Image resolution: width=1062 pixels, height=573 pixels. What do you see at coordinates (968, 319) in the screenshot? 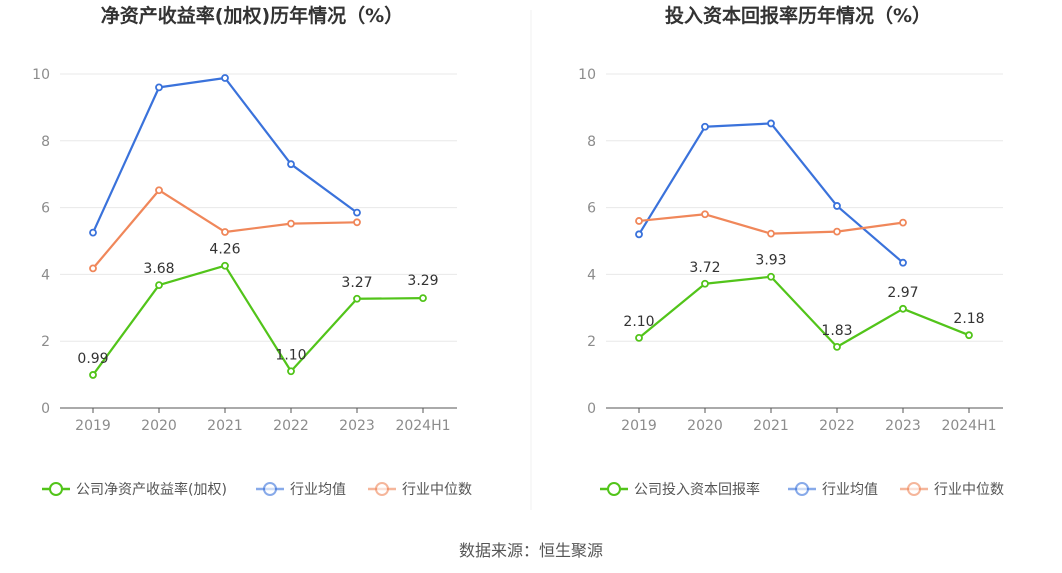
I see `data-label: 2.18` at bounding box center [968, 319].